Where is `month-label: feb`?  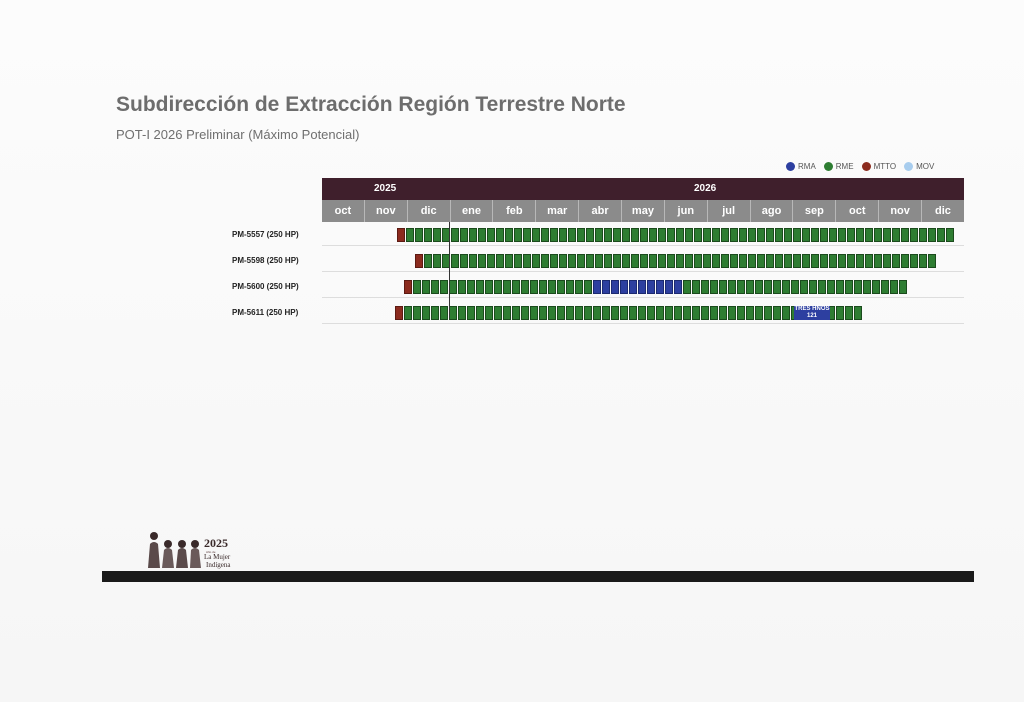 month-label: feb is located at coordinates (515, 211).